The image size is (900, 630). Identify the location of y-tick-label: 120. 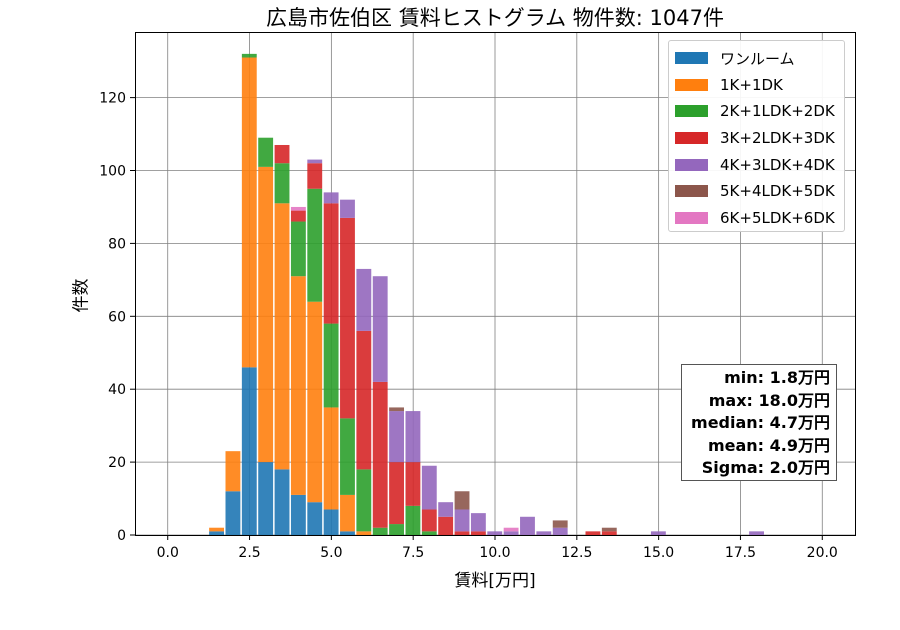
(112, 99).